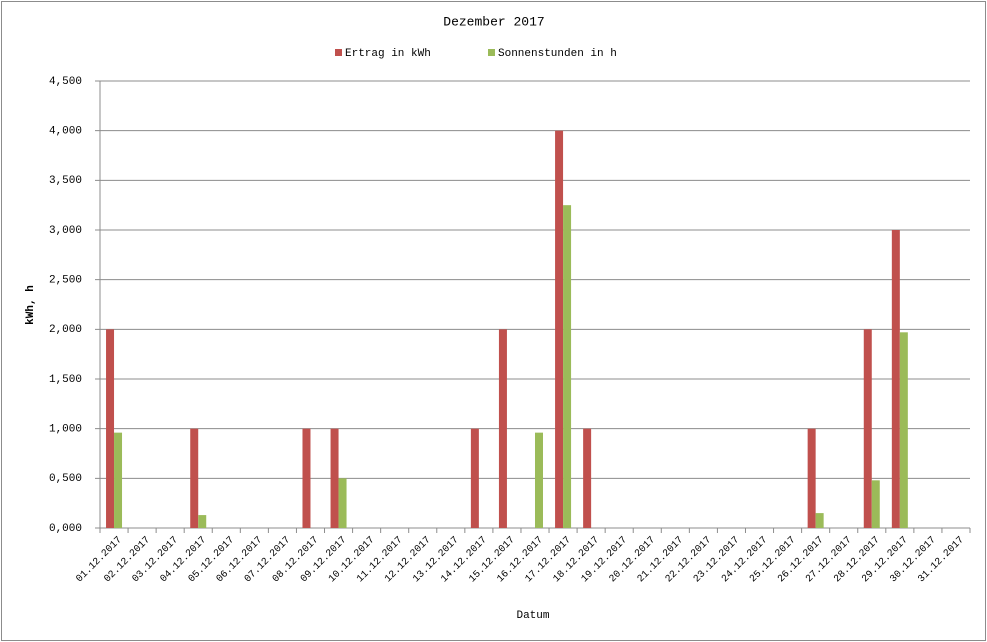  What do you see at coordinates (388, 54) in the screenshot?
I see `legend-label: Ertrag in kWh` at bounding box center [388, 54].